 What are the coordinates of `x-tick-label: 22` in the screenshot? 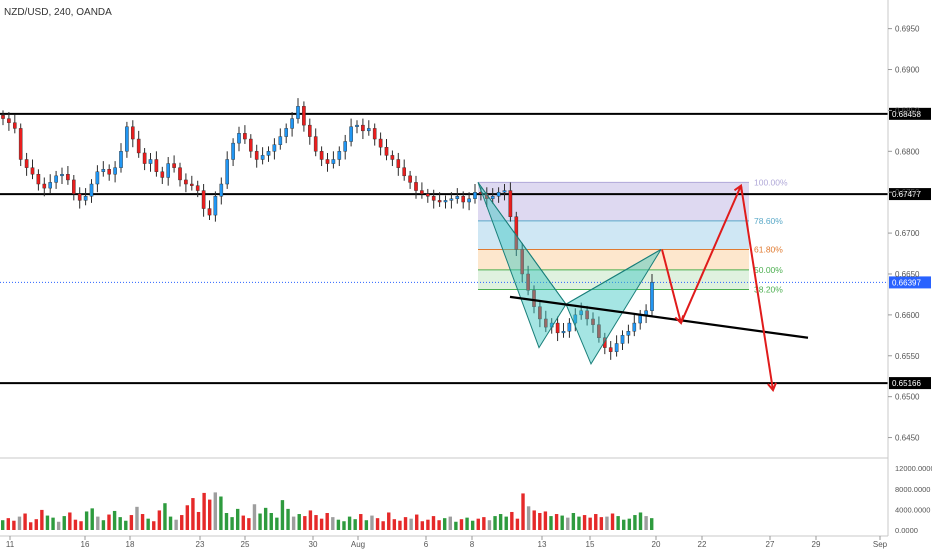 It's located at (702, 544).